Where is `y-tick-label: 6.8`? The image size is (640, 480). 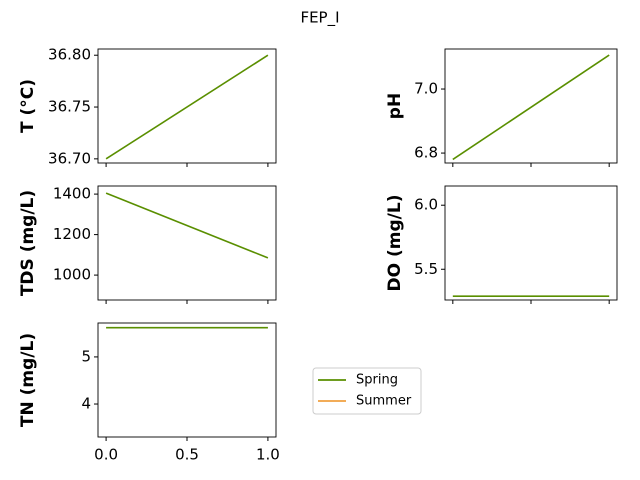 y-tick-label: 6.8 is located at coordinates (426, 153).